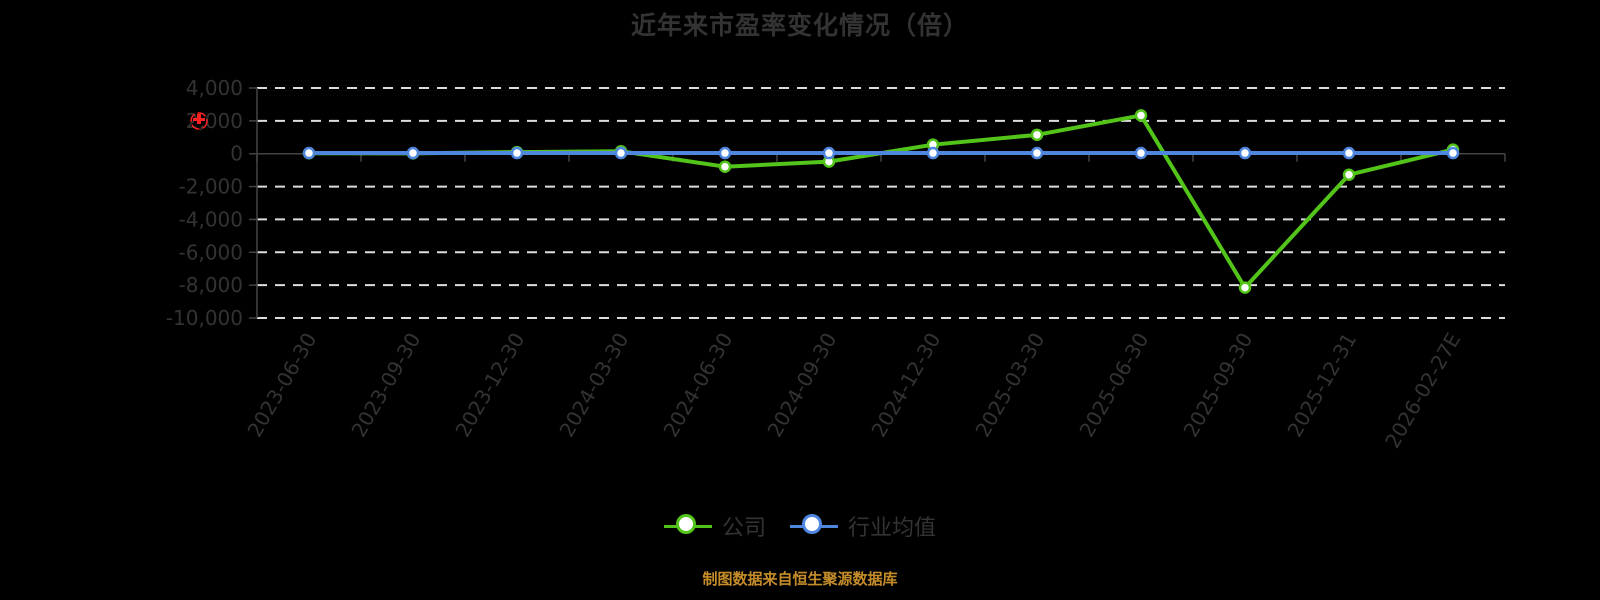 The height and width of the screenshot is (600, 1600). Describe the element at coordinates (1217, 385) in the screenshot. I see `x-tick-label: 2025-09-30` at that location.